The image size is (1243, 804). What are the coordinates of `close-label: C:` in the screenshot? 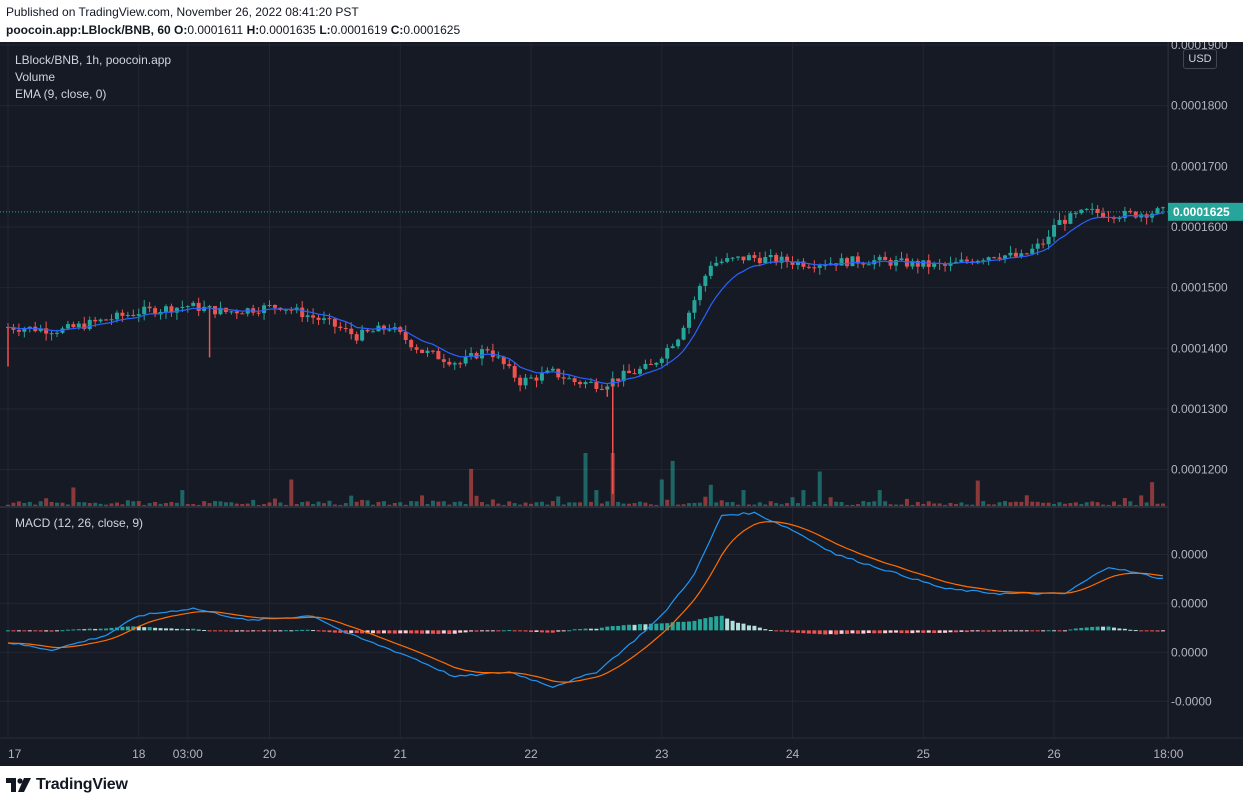 It's located at (397, 30).